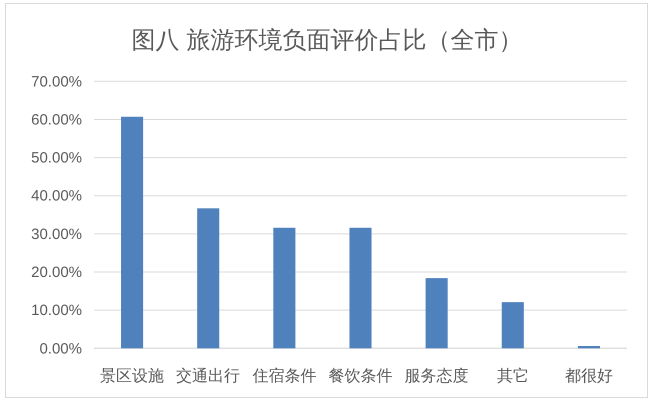 This screenshot has width=654, height=403. What do you see at coordinates (56, 81) in the screenshot?
I see `y-tick-label: 70.00%` at bounding box center [56, 81].